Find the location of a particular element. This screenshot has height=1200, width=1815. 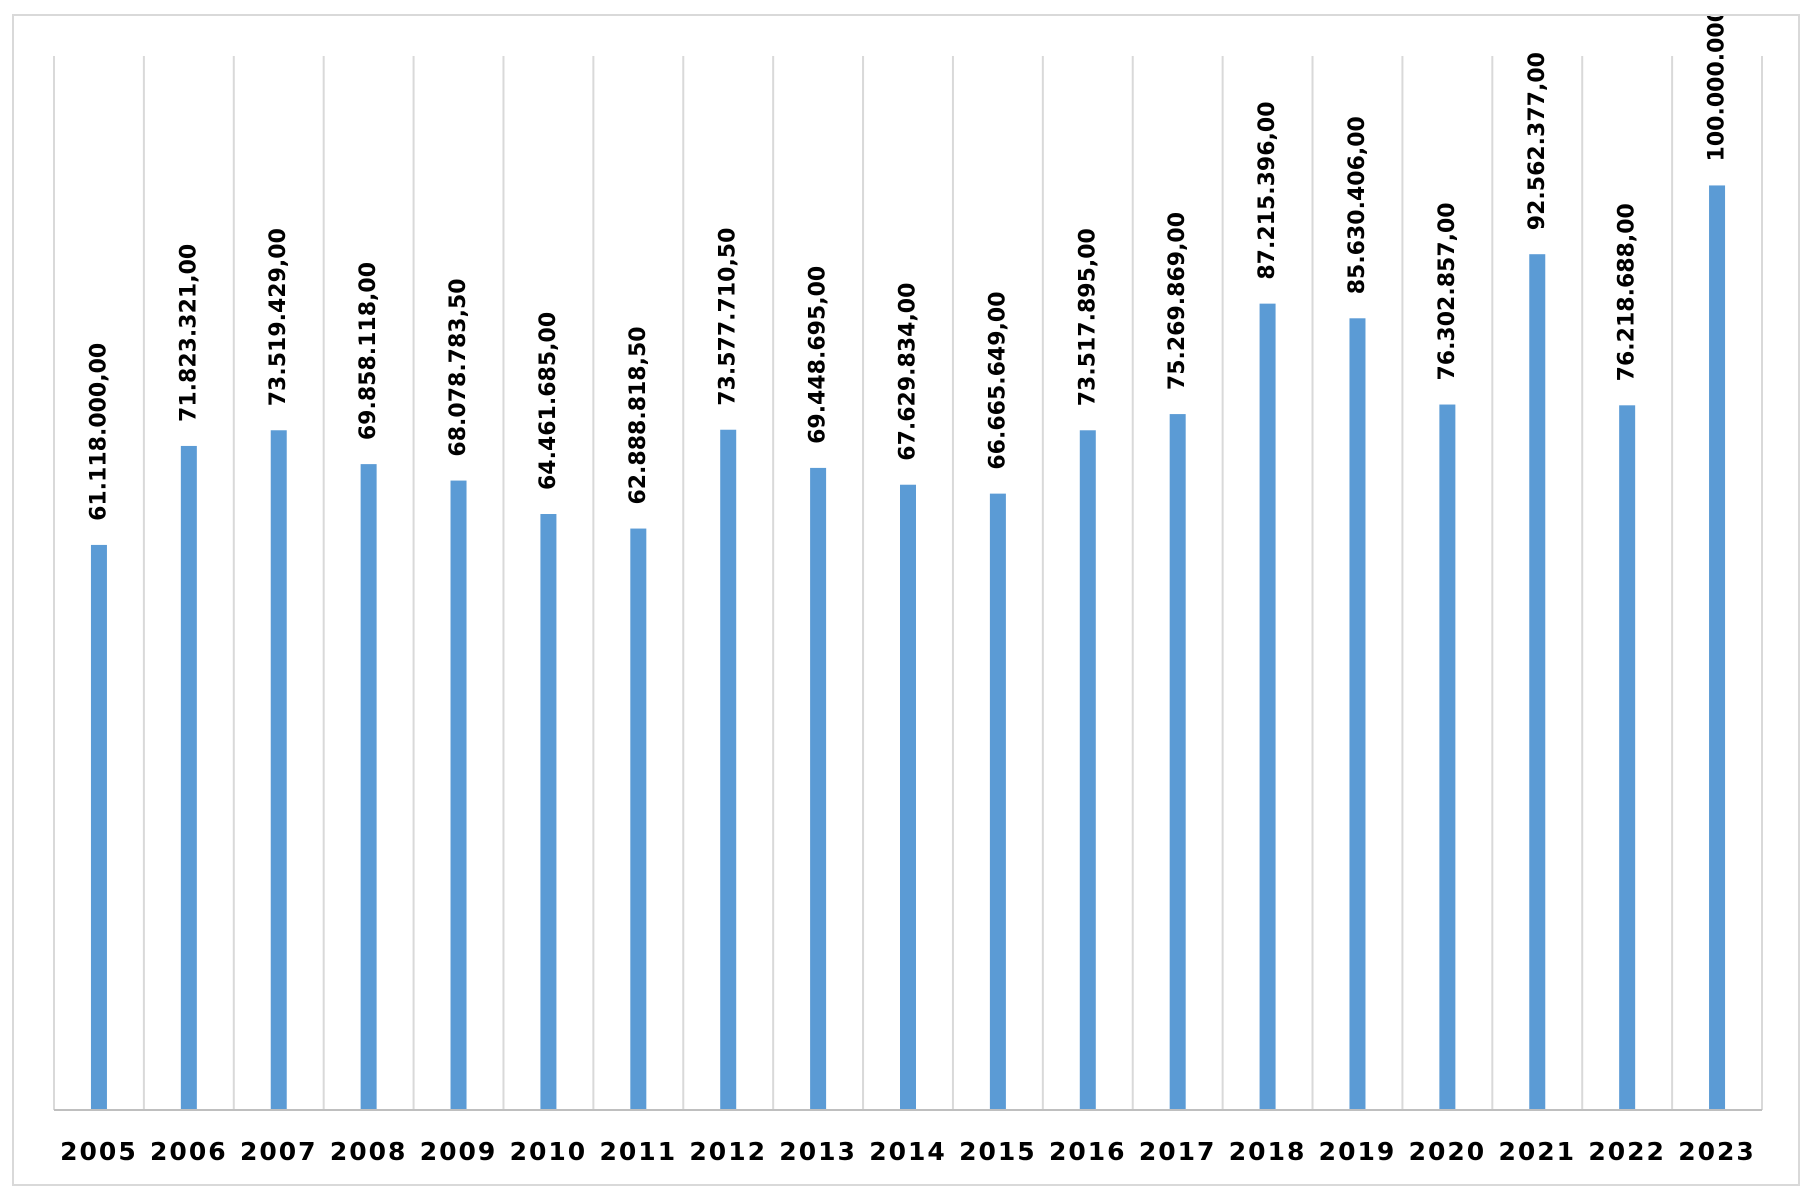

x-tick-label-2007: 2007 is located at coordinates (279, 1151).